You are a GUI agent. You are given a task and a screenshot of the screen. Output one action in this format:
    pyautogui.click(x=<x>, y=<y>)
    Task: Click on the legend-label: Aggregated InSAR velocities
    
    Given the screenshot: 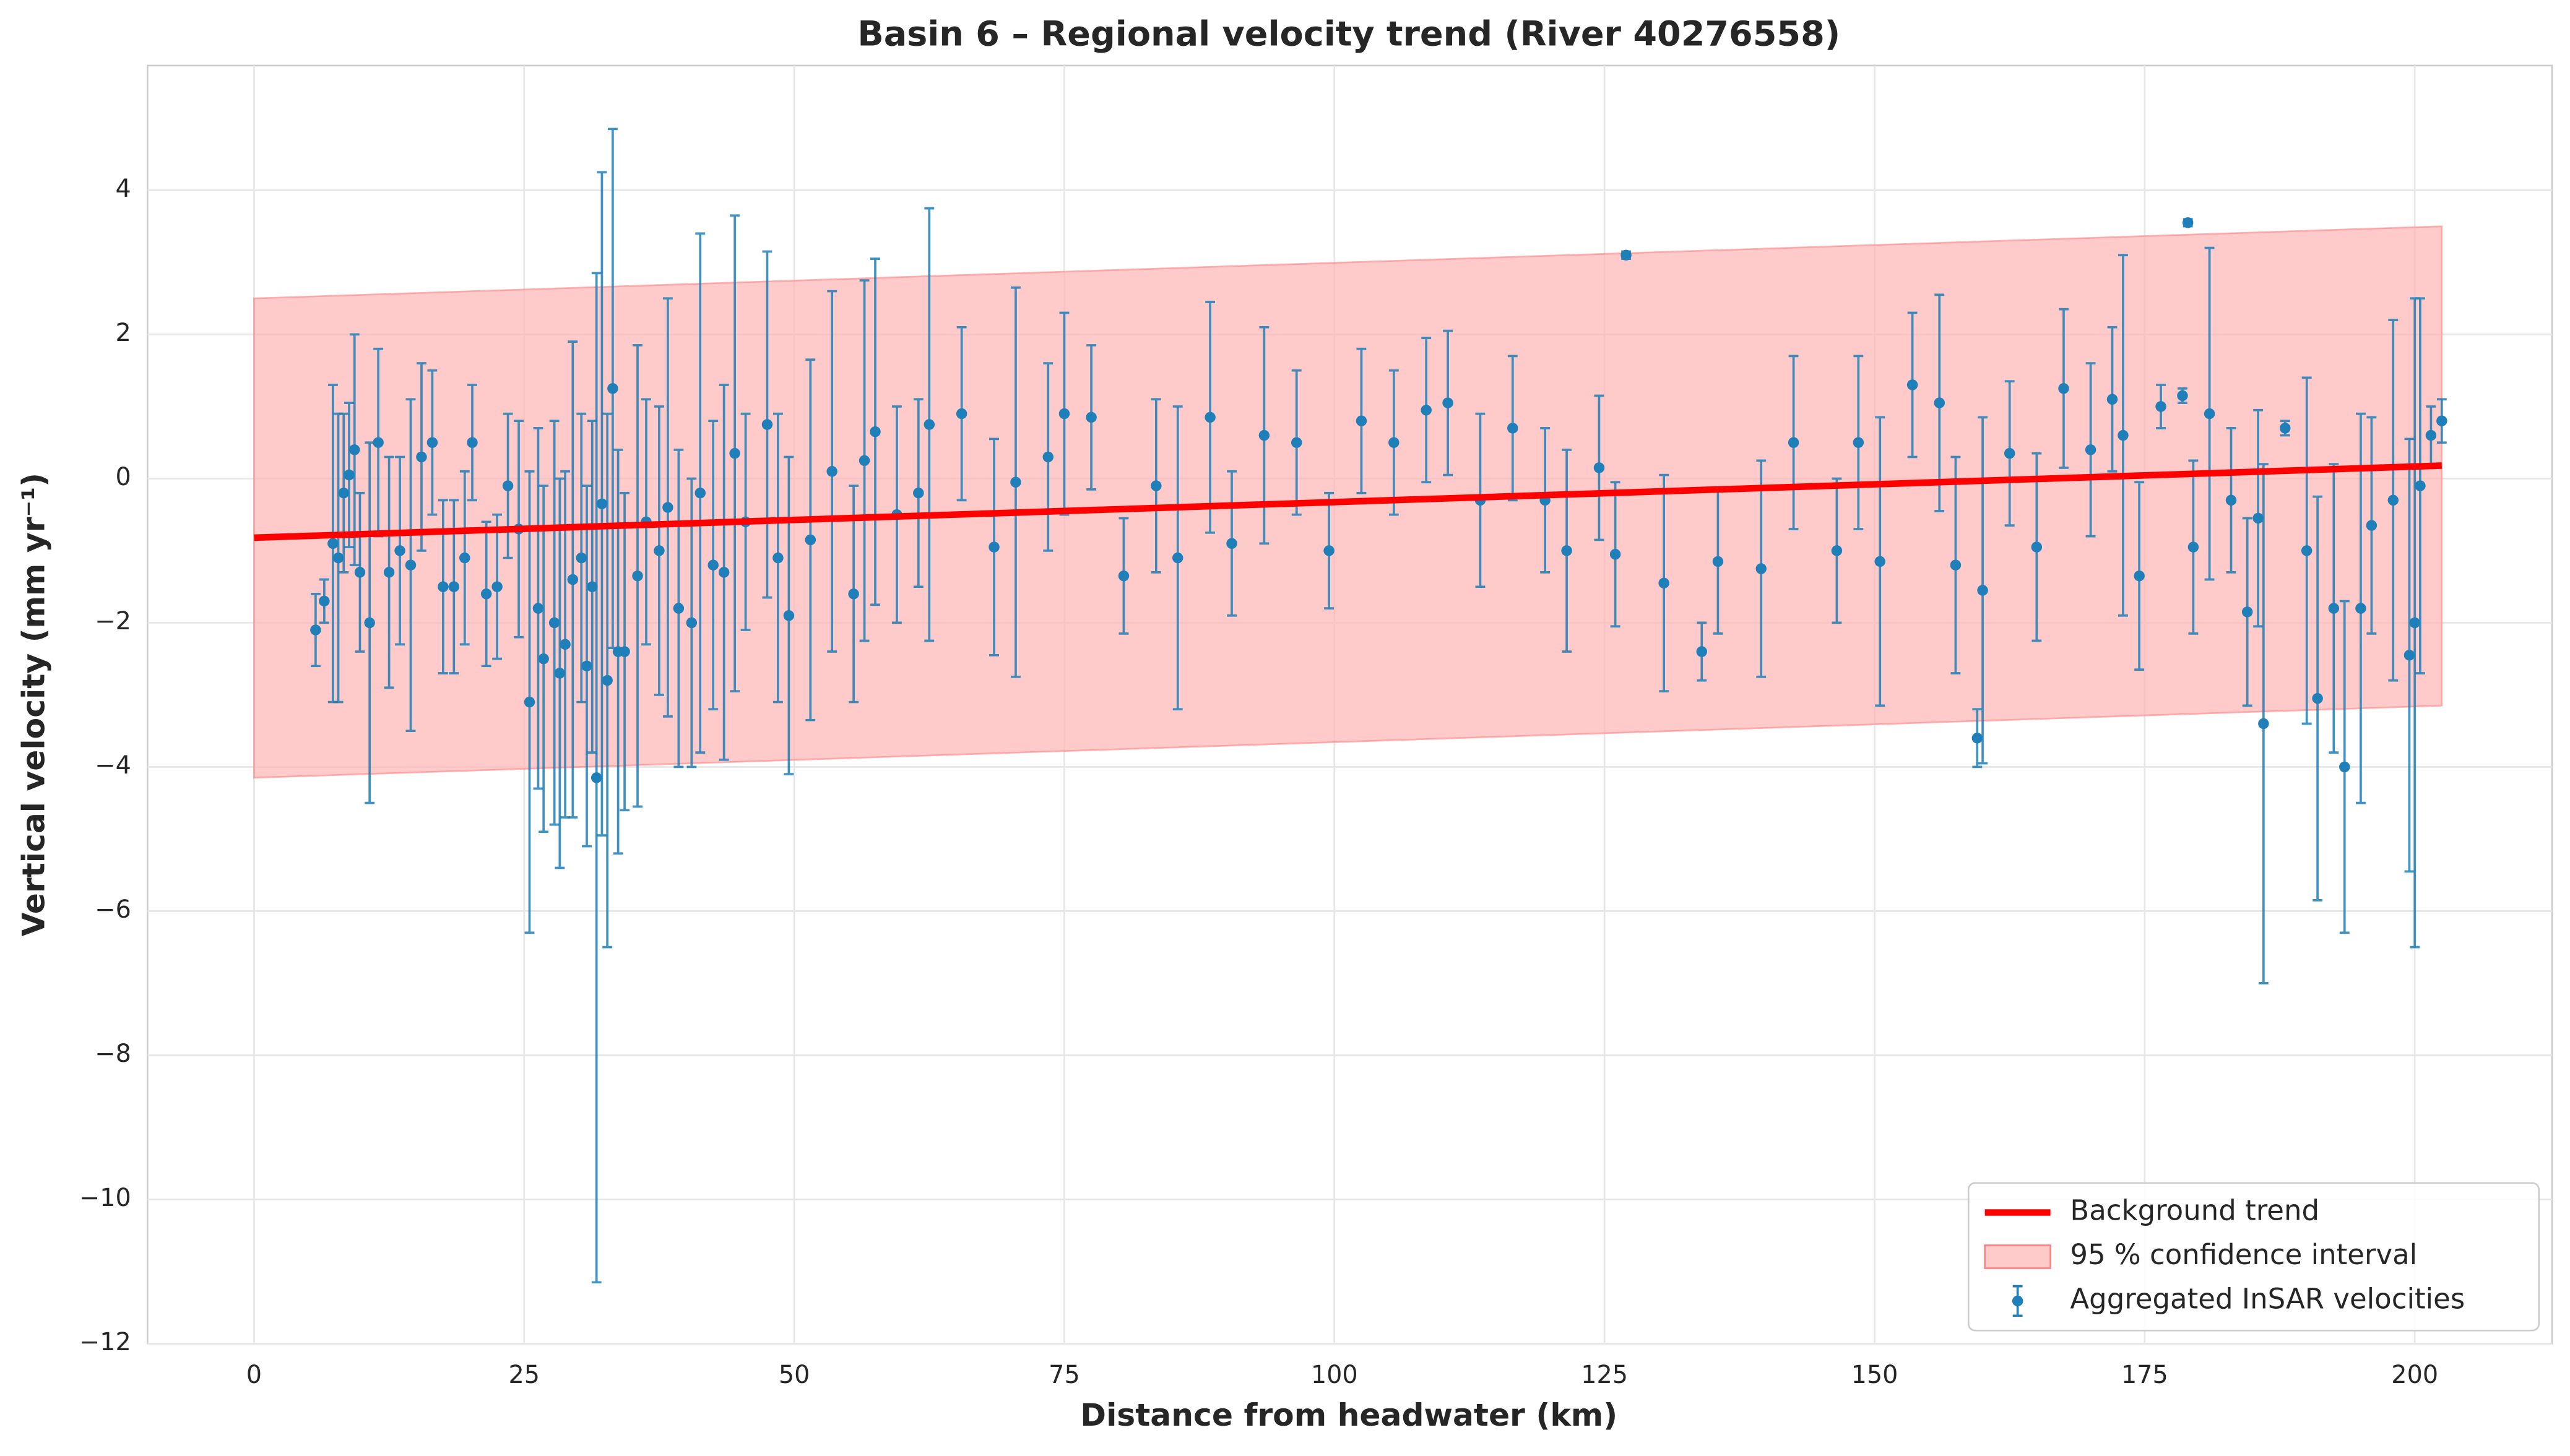 What is the action you would take?
    pyautogui.click(x=2268, y=1298)
    